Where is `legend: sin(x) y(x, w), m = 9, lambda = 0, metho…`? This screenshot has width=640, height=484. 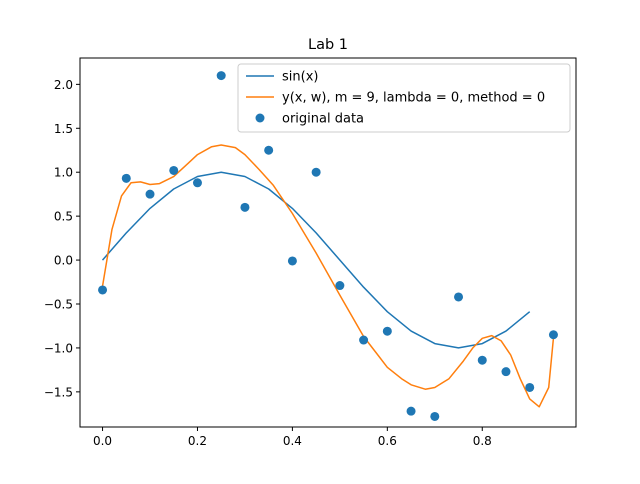 legend: sin(x) y(x, w), m = 9, lambda = 0, metho… is located at coordinates (404, 98).